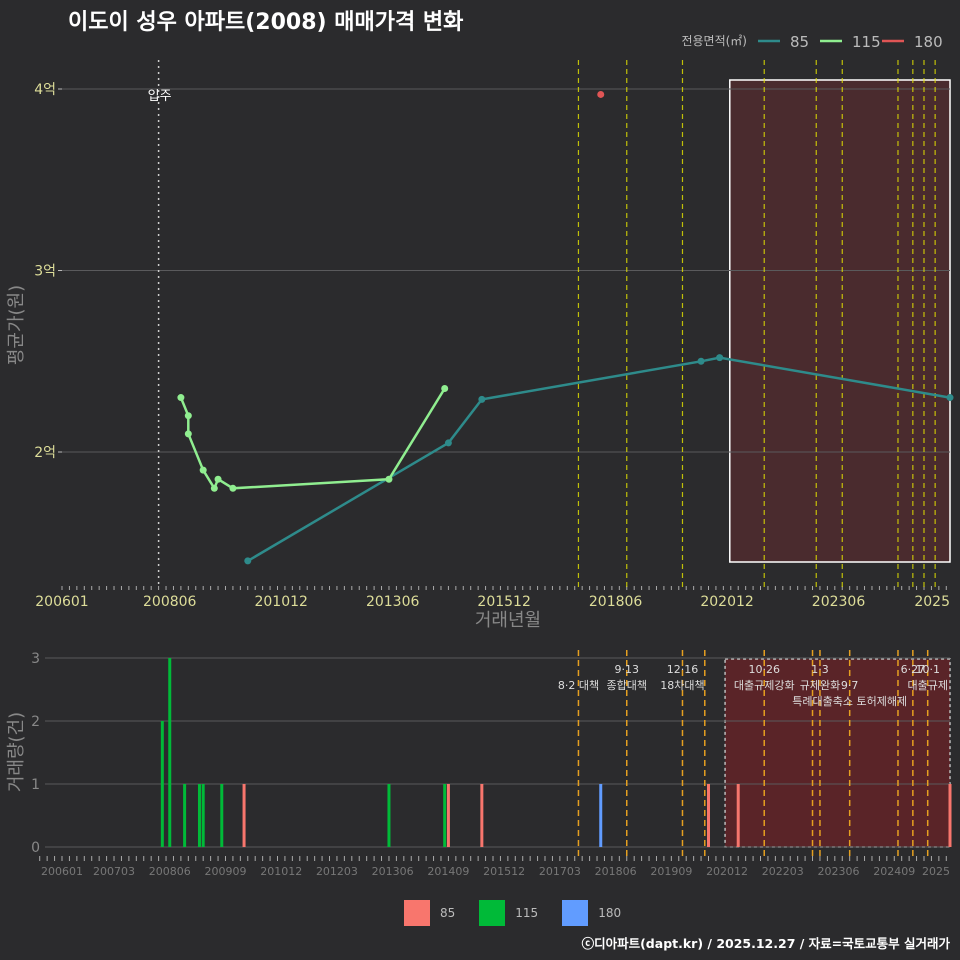 The height and width of the screenshot is (960, 960). What do you see at coordinates (894, 871) in the screenshot?
I see `x-tick-label-volume: 202409` at bounding box center [894, 871].